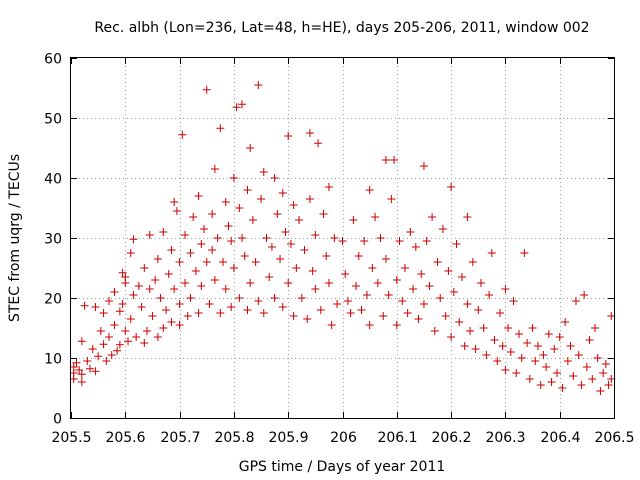 The height and width of the screenshot is (480, 640). I want to click on x-tick-label: 206.4, so click(560, 438).